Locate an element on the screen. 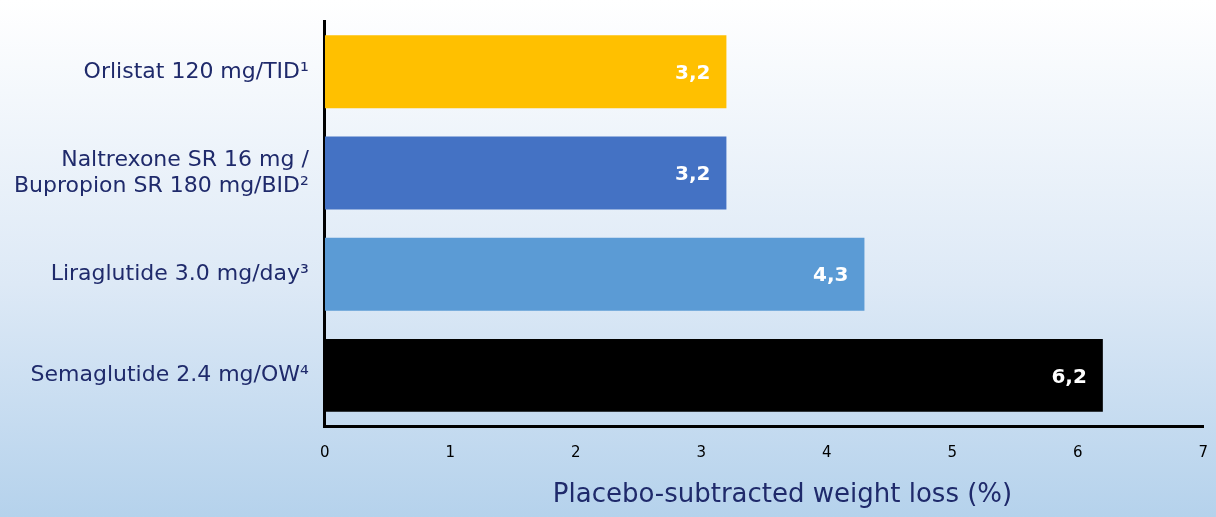 The width and height of the screenshot is (1216, 517). data-label: 4,3 is located at coordinates (831, 274).